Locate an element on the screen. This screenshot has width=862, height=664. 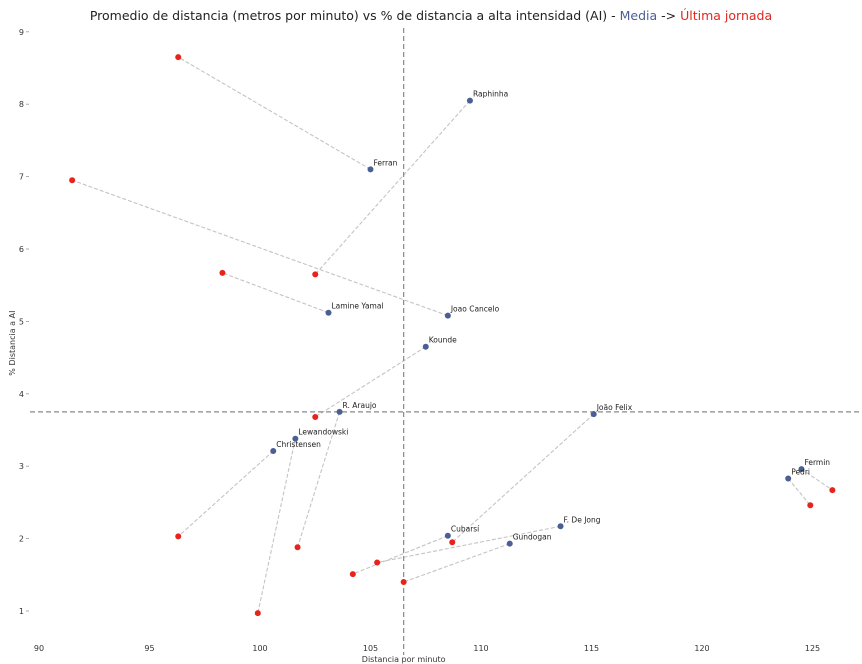
x-axis-label: Distancia por minuto is located at coordinates (404, 659).